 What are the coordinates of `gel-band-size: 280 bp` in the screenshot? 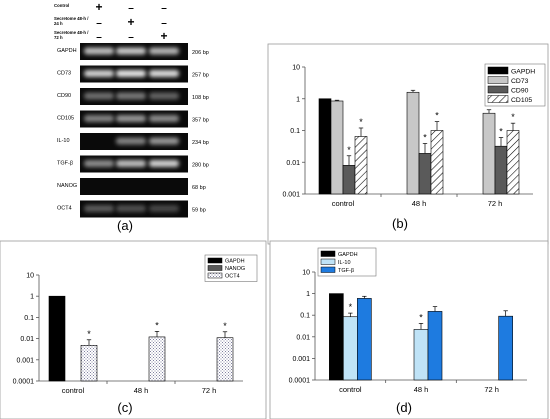 It's located at (200, 166).